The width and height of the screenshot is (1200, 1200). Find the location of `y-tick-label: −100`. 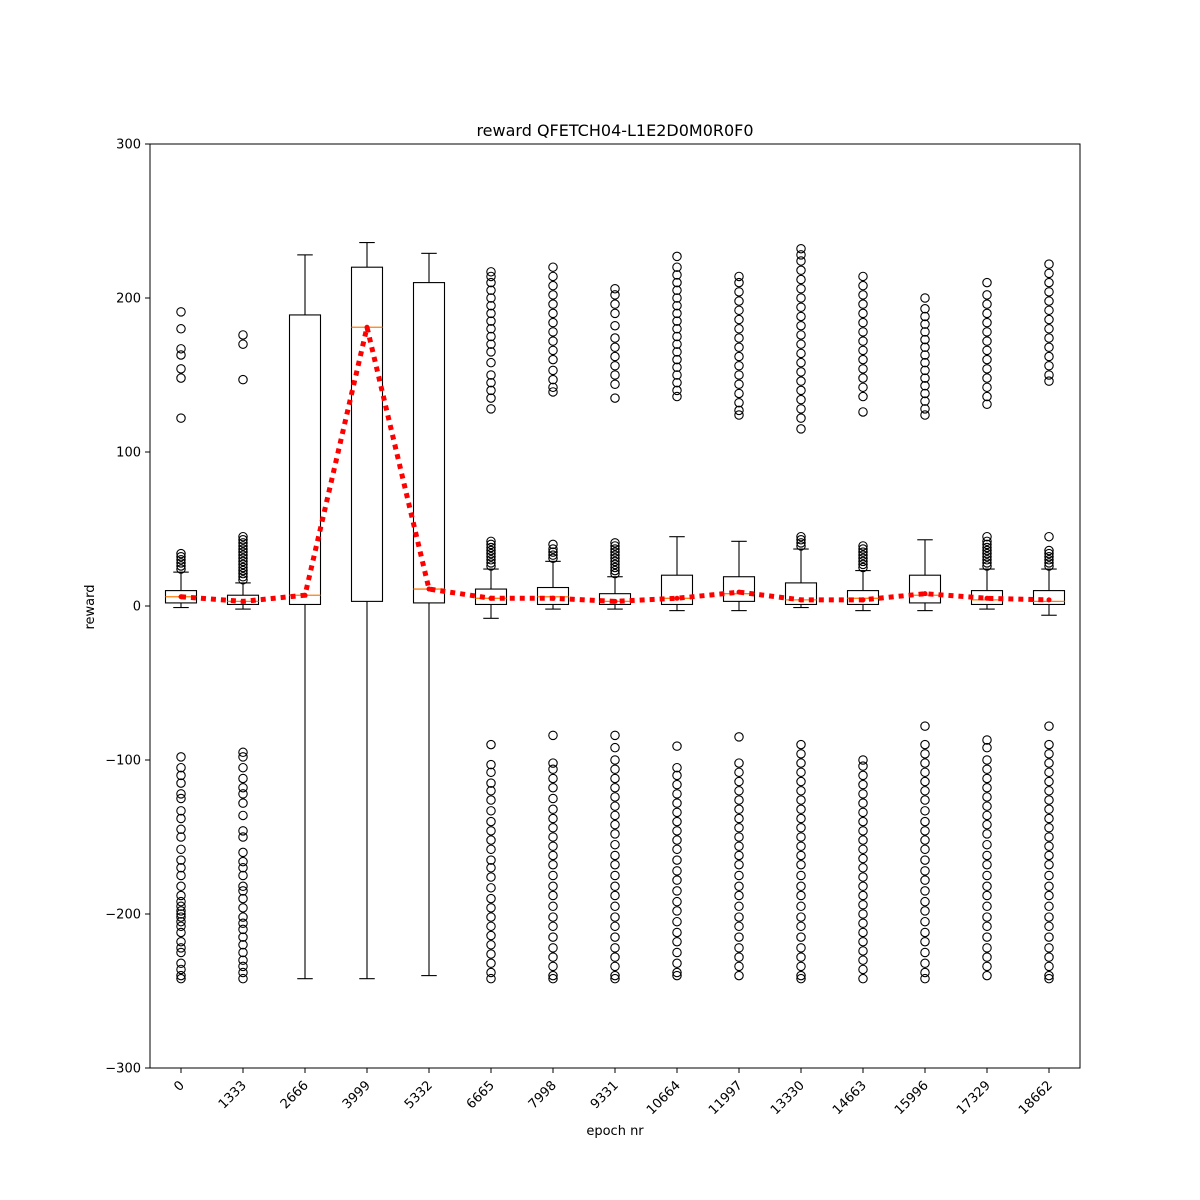

y-tick-label: −100 is located at coordinates (123, 761).